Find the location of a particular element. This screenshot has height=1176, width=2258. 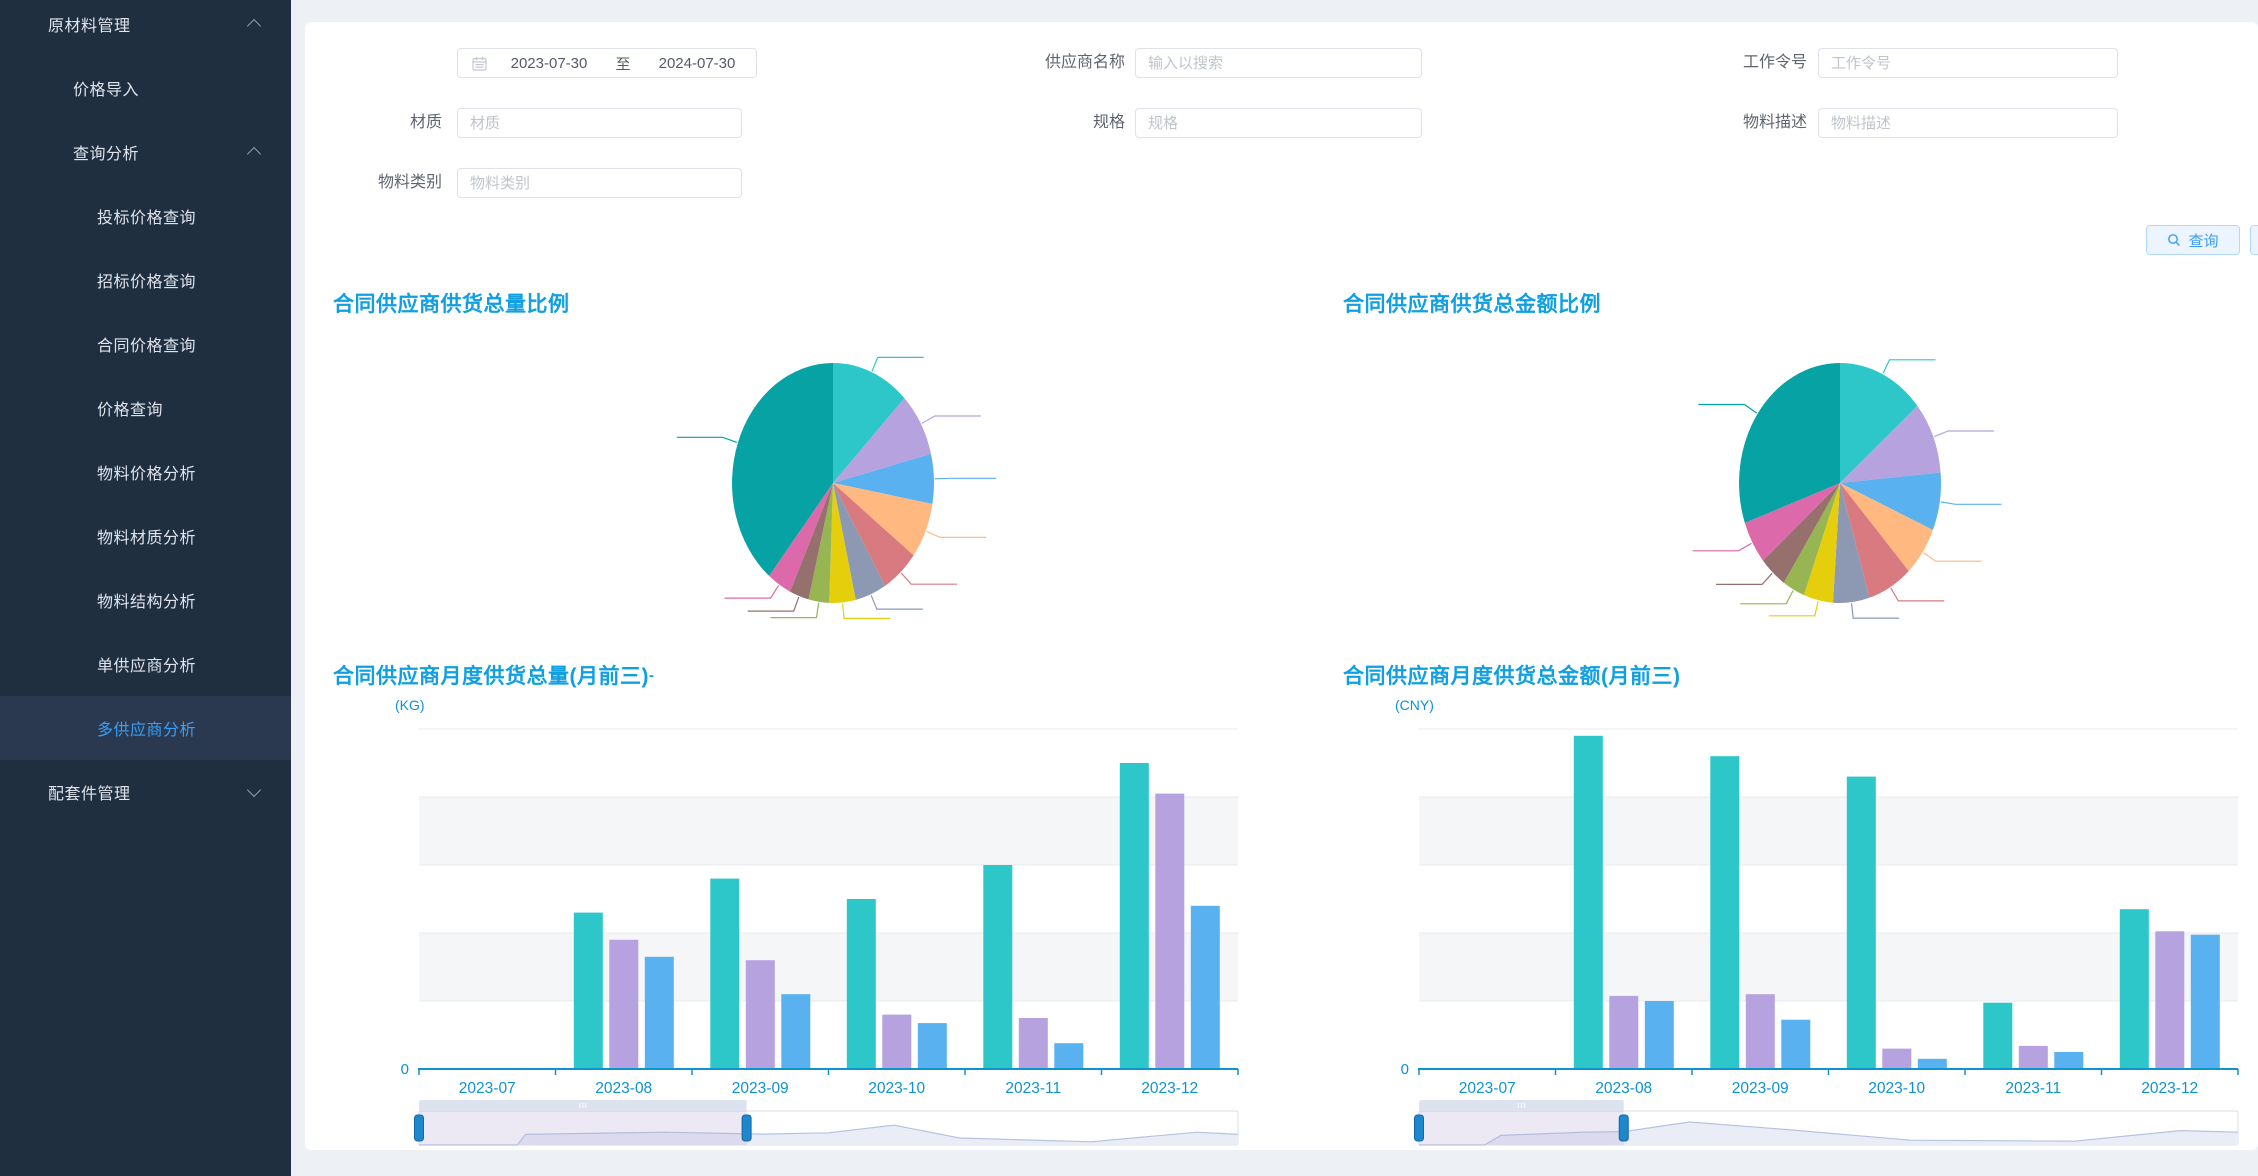

sidebar-item-label: 查询分析 is located at coordinates (106, 154).